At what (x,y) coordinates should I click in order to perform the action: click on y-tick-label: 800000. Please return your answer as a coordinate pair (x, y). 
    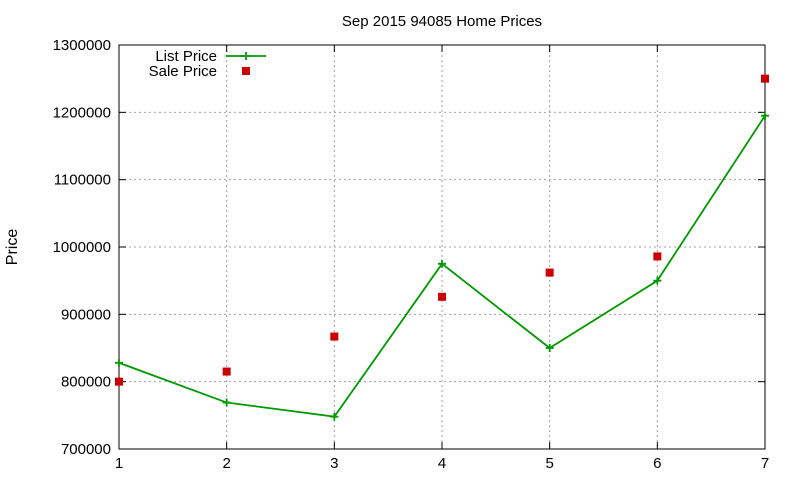
    Looking at the image, I should click on (86, 382).